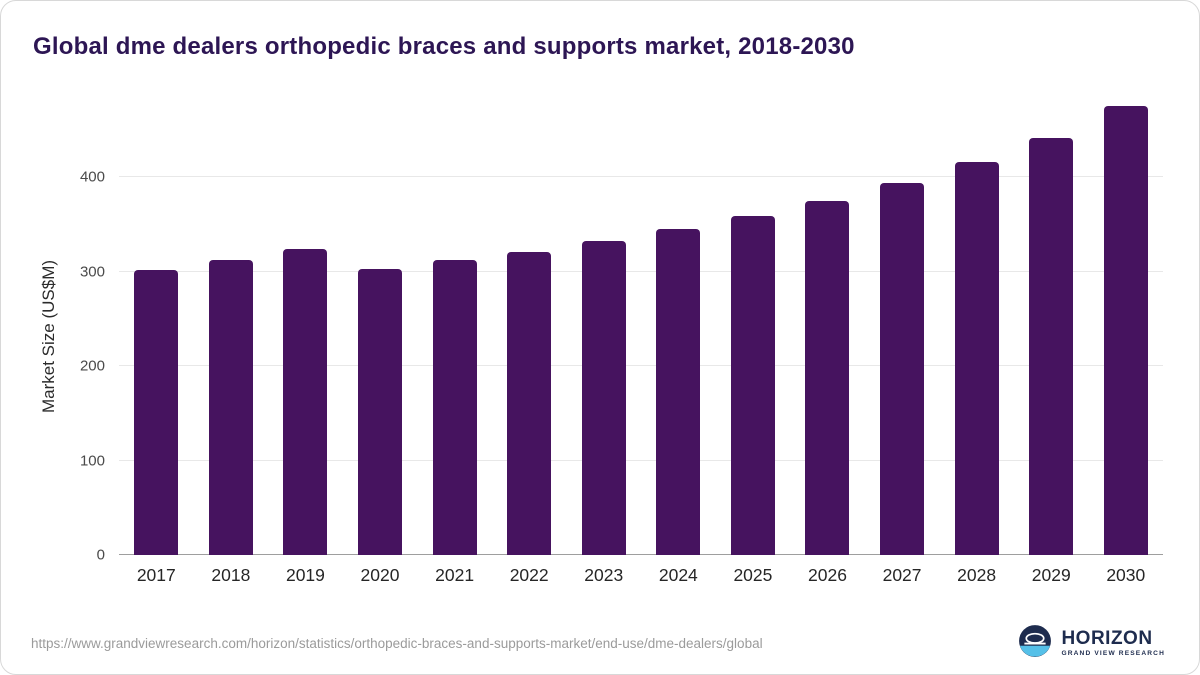  Describe the element at coordinates (92, 461) in the screenshot. I see `y-tick-label: 100` at that location.